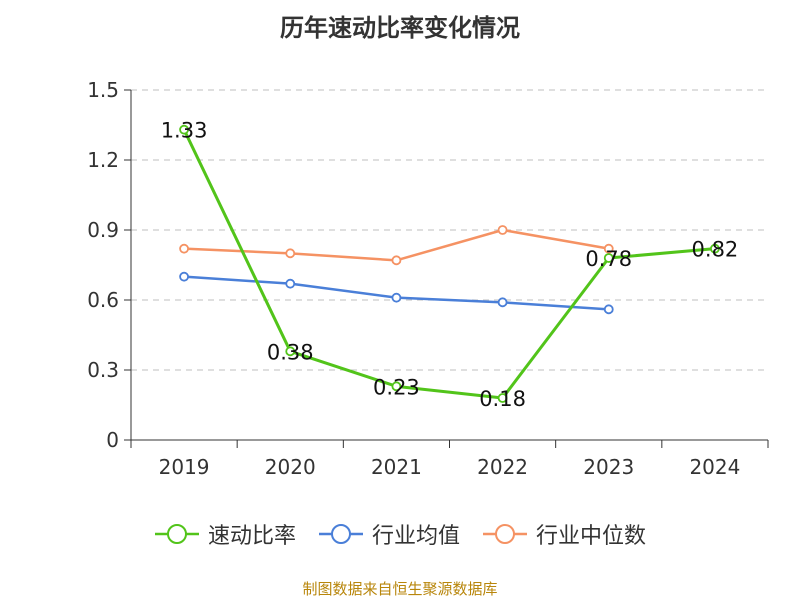  What do you see at coordinates (400, 28) in the screenshot?
I see `chart-title: 历年速动比率变化情况` at bounding box center [400, 28].